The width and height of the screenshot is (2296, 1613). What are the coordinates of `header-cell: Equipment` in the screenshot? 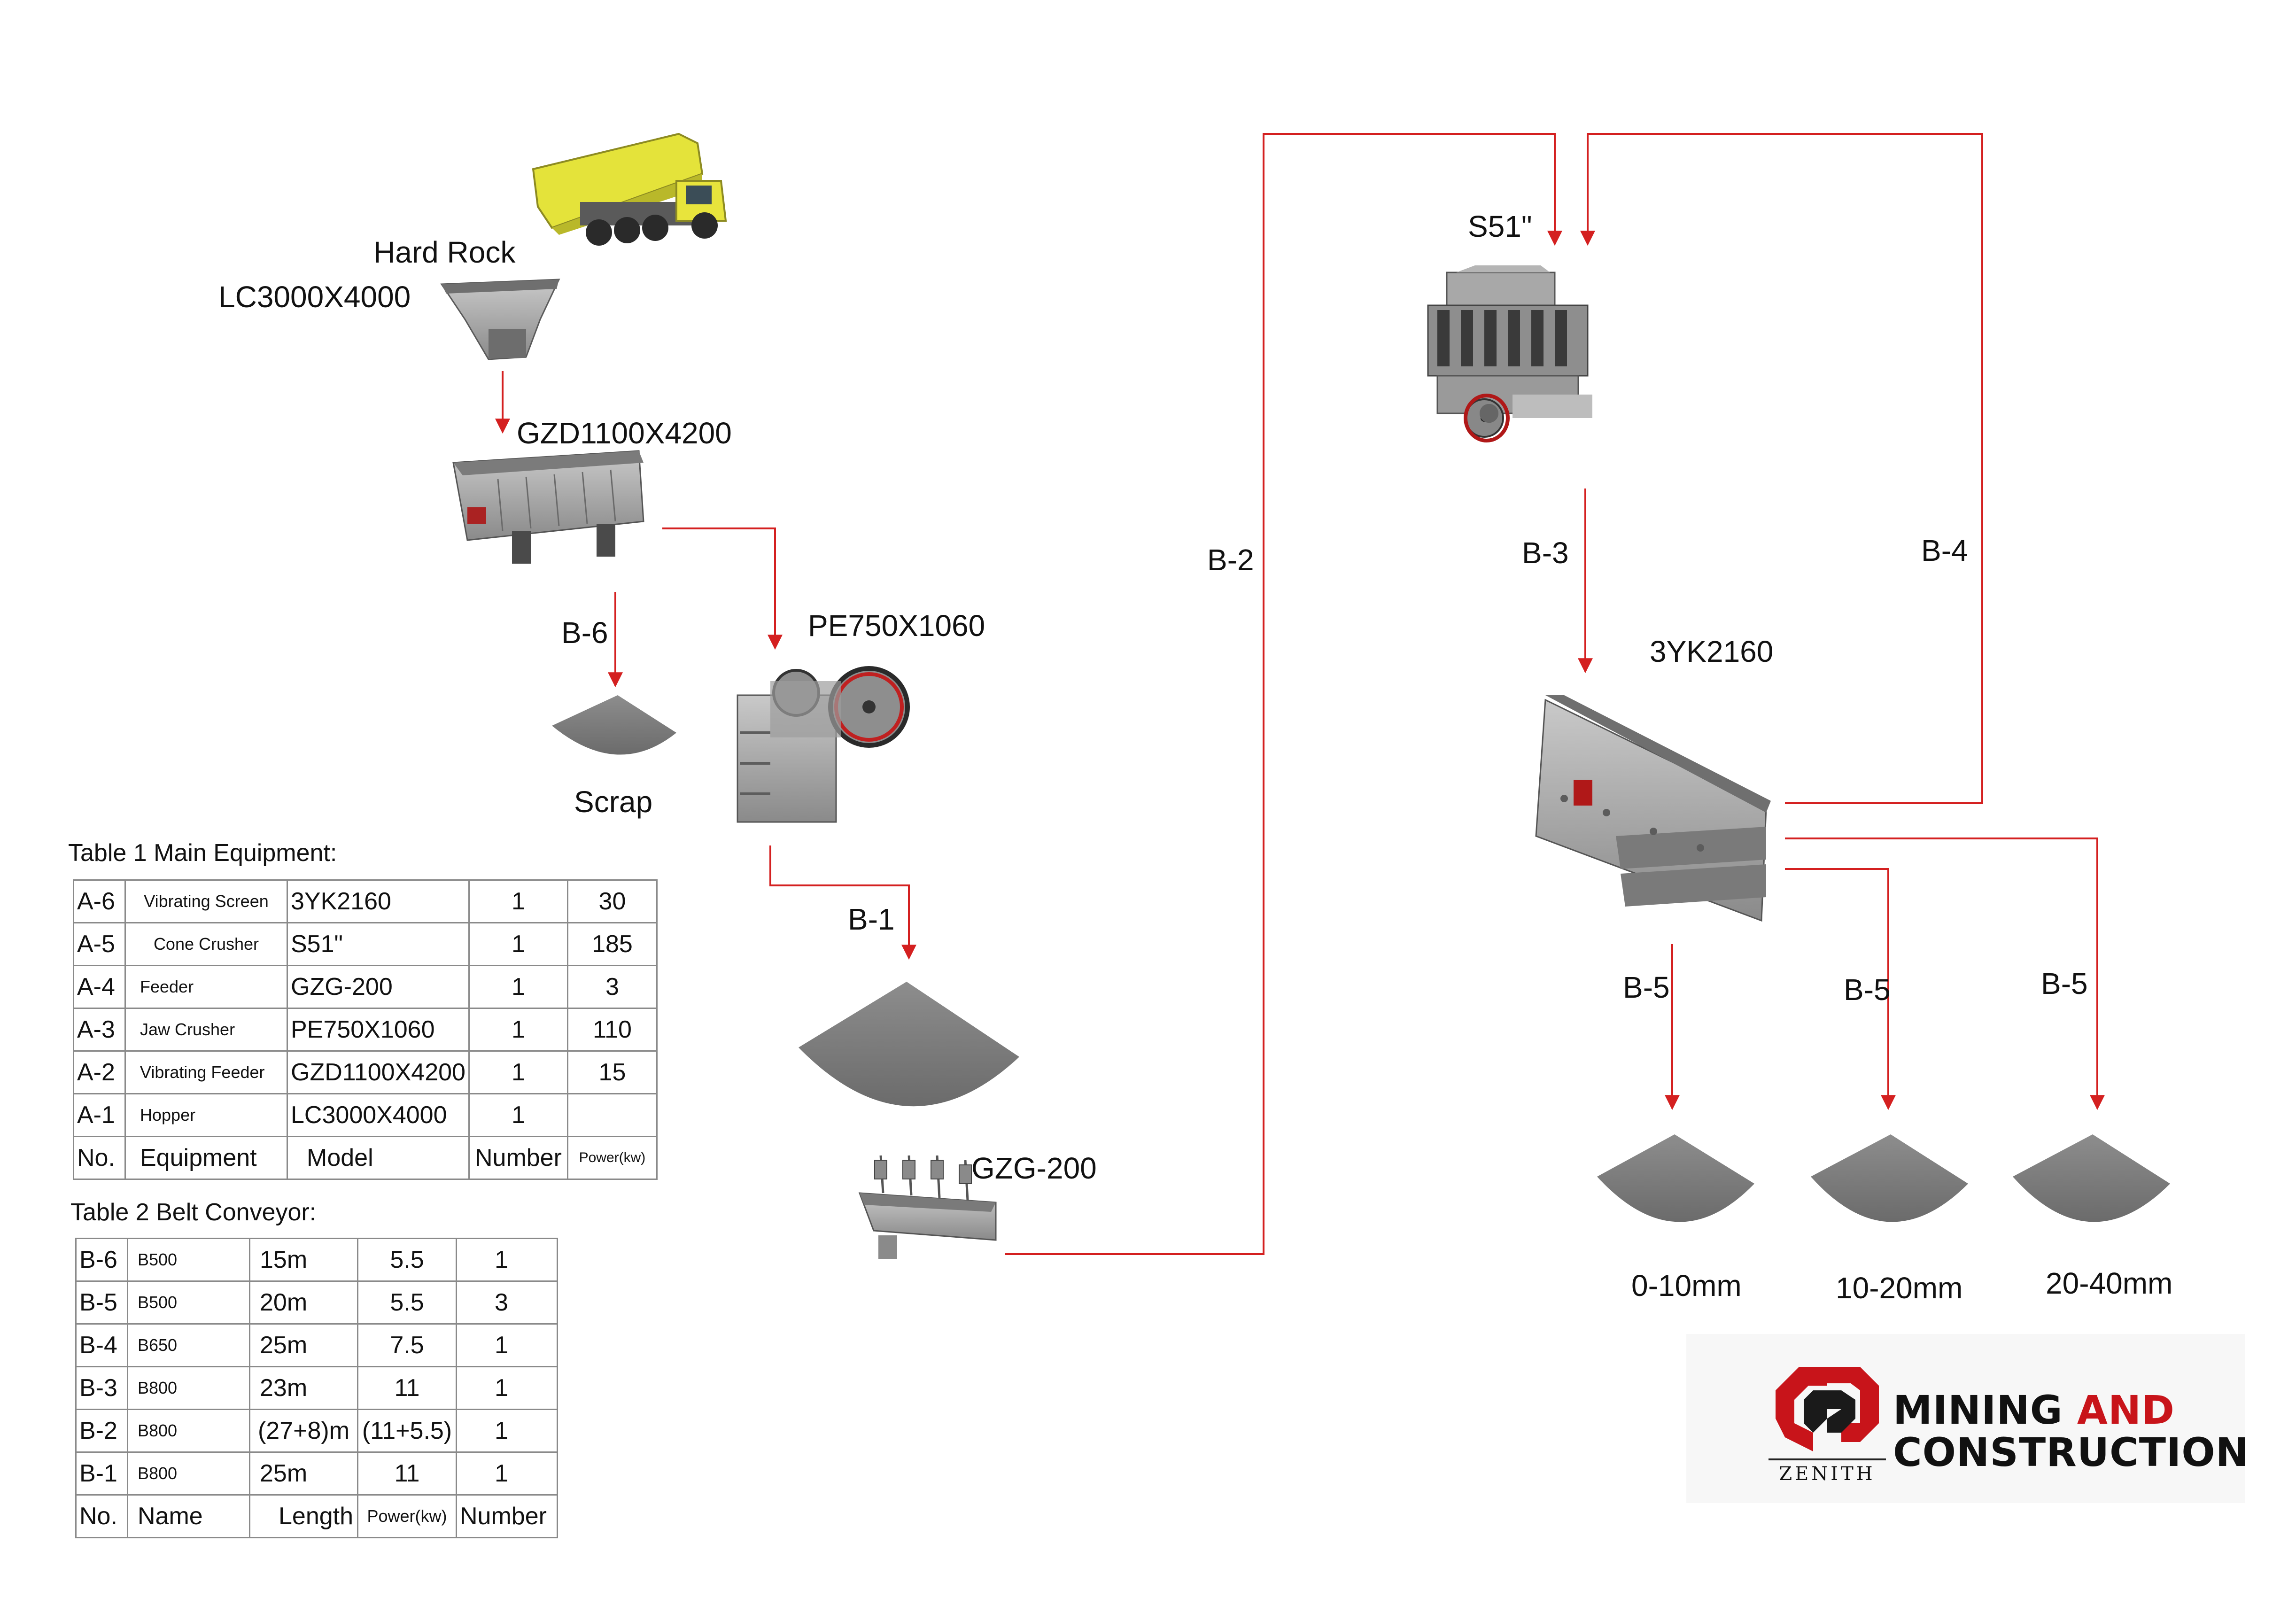 It's located at (206, 1158).